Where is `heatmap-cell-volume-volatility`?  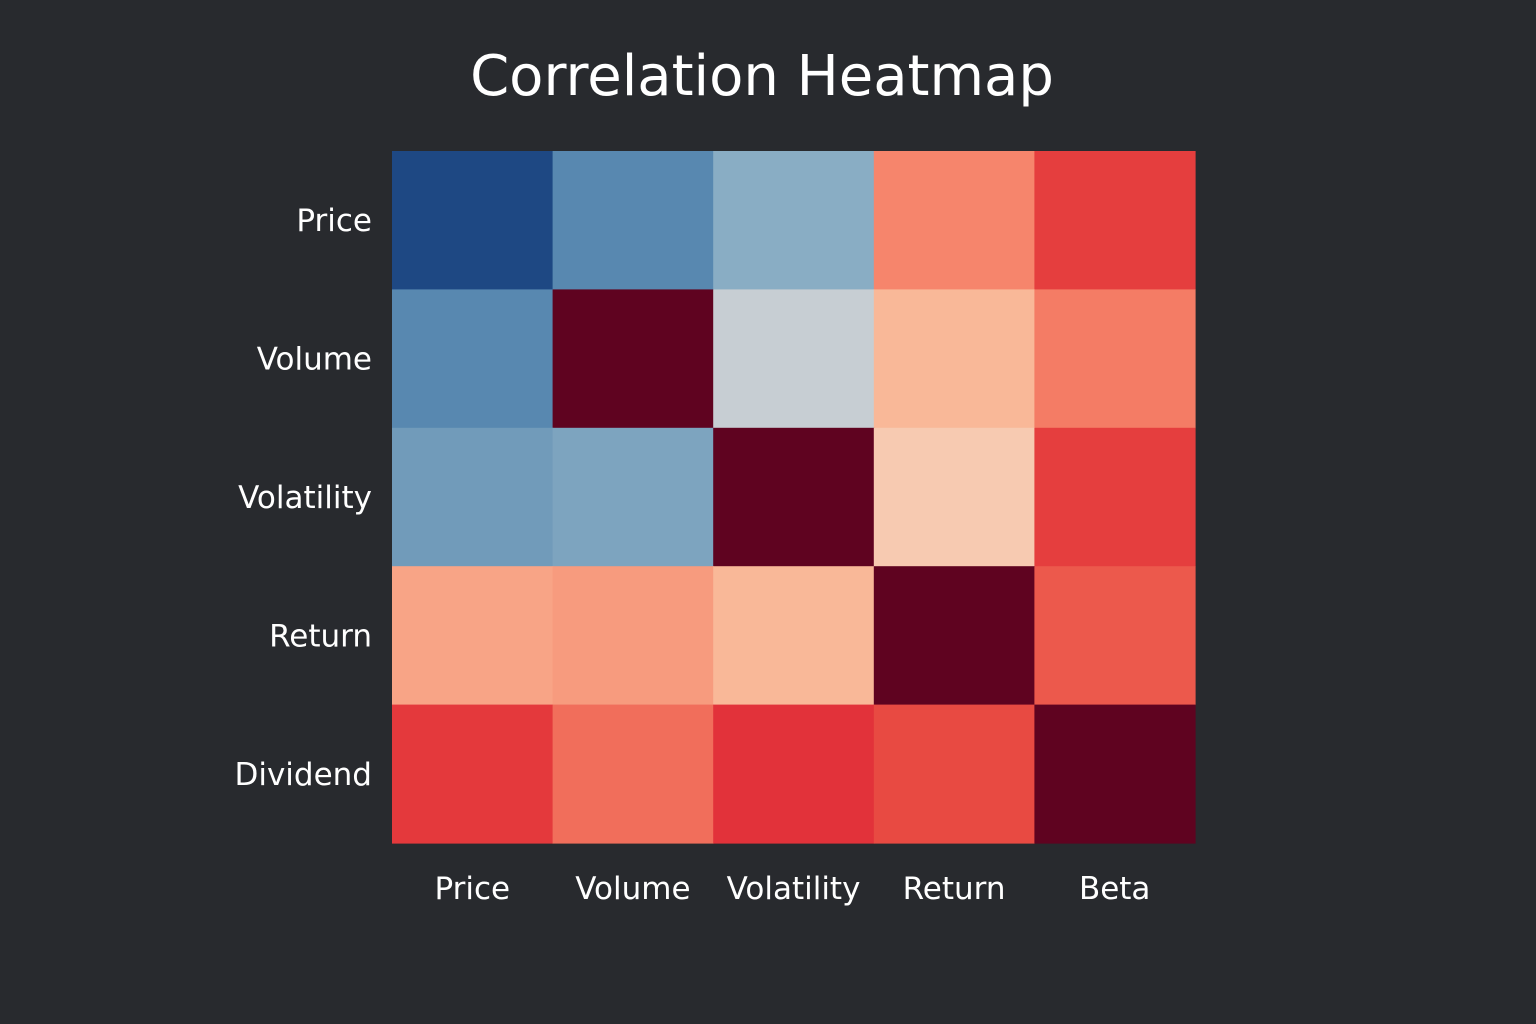
heatmap-cell-volume-volatility is located at coordinates (794, 359).